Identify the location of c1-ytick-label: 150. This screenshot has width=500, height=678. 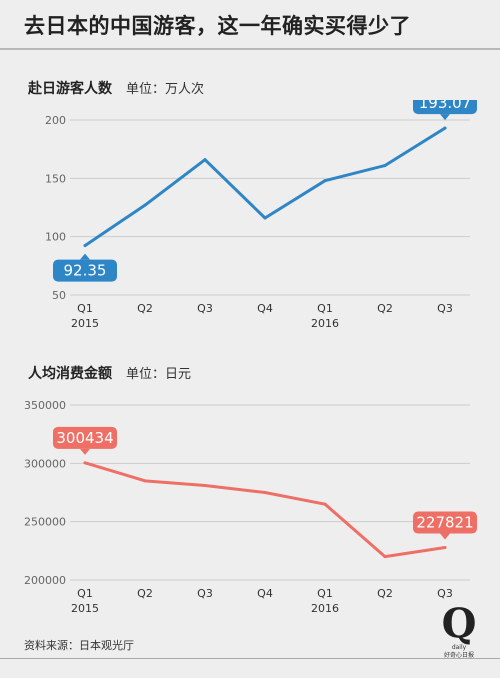
(55, 178).